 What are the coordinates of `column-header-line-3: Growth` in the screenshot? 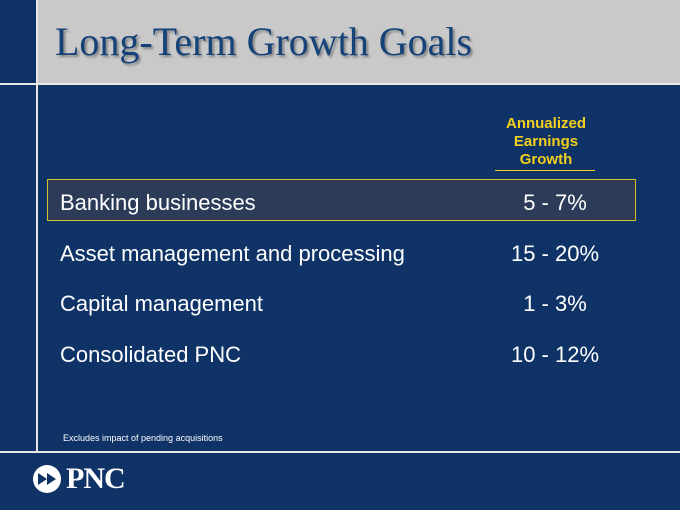 It's located at (546, 159).